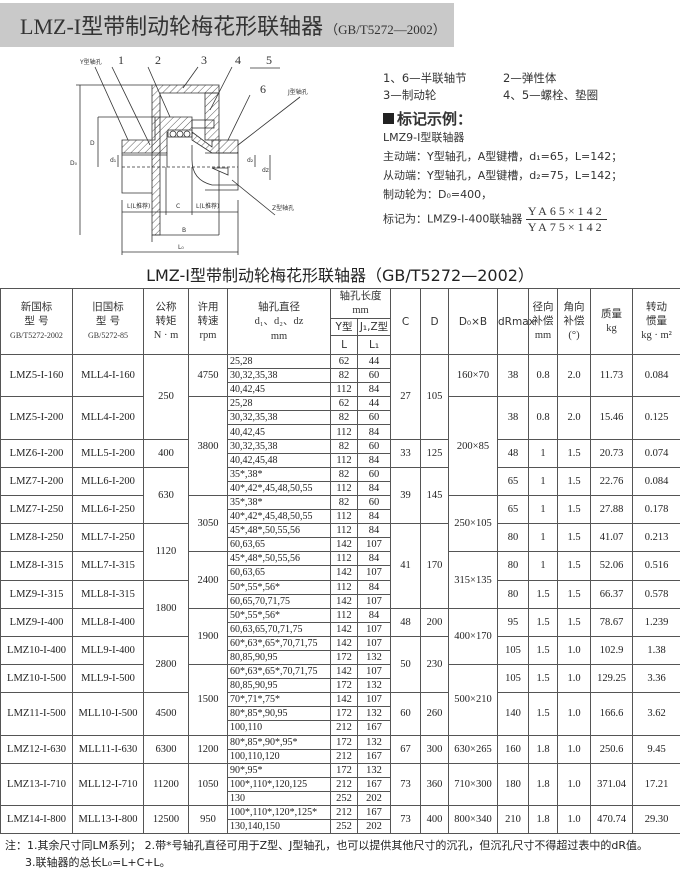 This screenshot has width=680, height=871. What do you see at coordinates (406, 322) in the screenshot?
I see `header-c: C` at bounding box center [406, 322].